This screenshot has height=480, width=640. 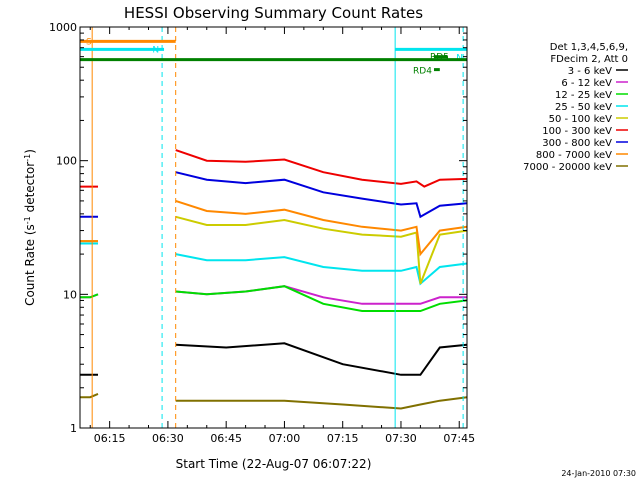 I want to click on legend-entry: 50 - 100 keV, so click(x=581, y=119).